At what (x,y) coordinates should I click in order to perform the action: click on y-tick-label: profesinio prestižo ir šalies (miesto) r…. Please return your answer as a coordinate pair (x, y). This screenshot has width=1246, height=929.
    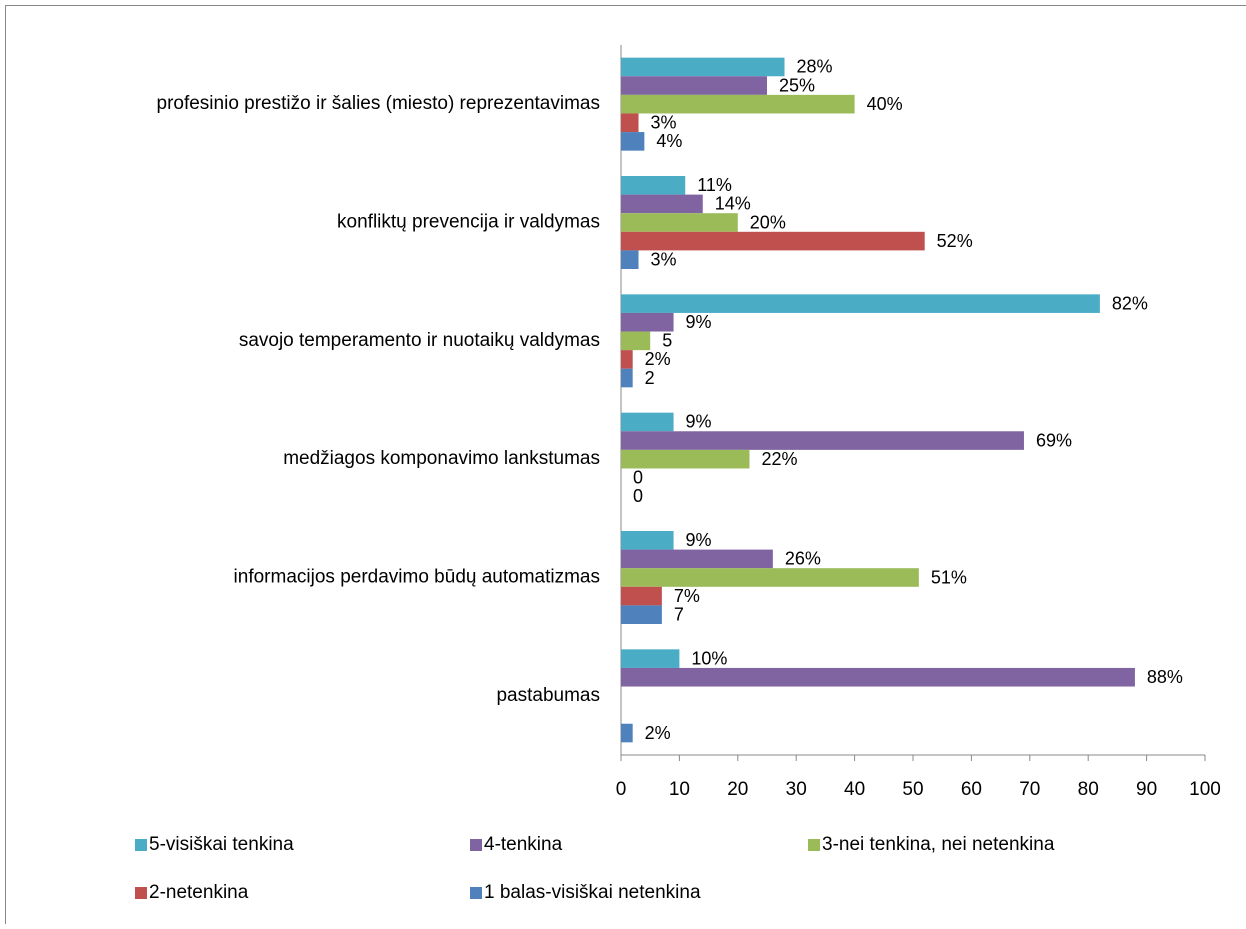
    Looking at the image, I should click on (379, 103).